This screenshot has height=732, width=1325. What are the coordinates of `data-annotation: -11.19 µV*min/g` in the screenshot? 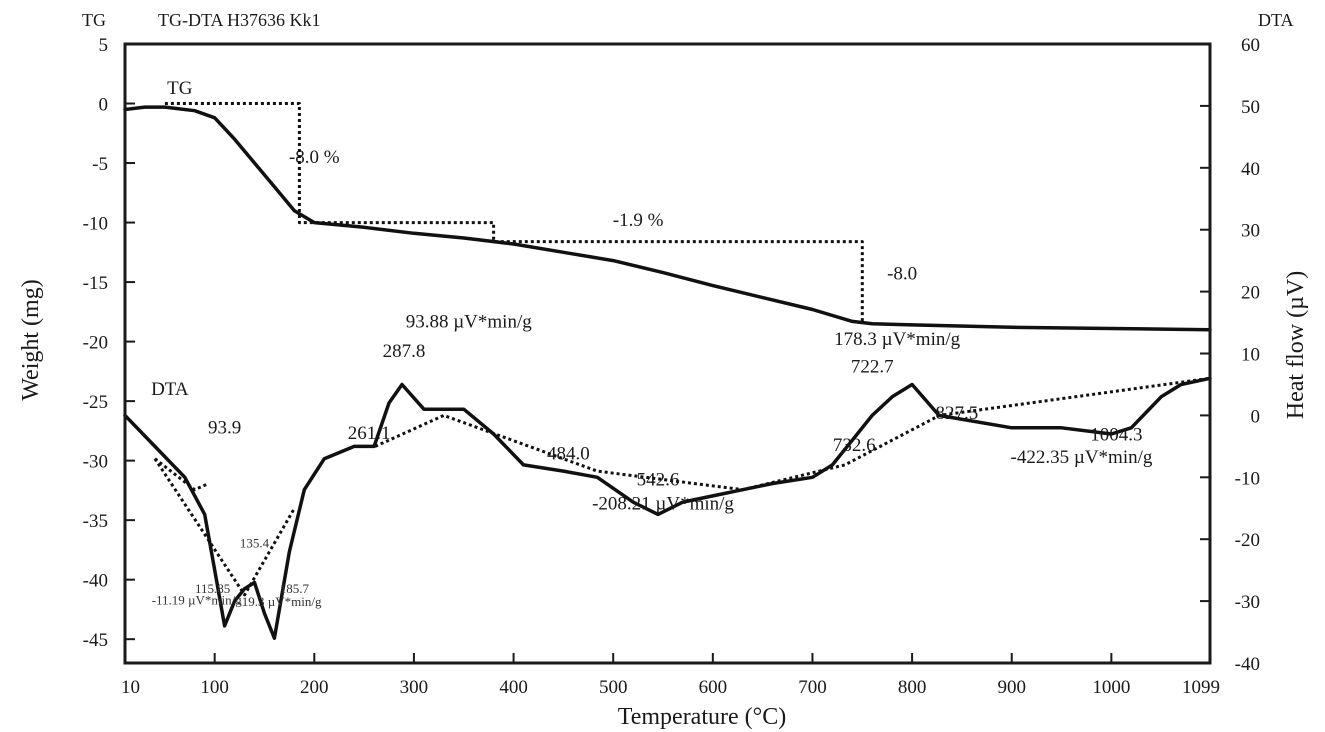 It's located at (197, 600).